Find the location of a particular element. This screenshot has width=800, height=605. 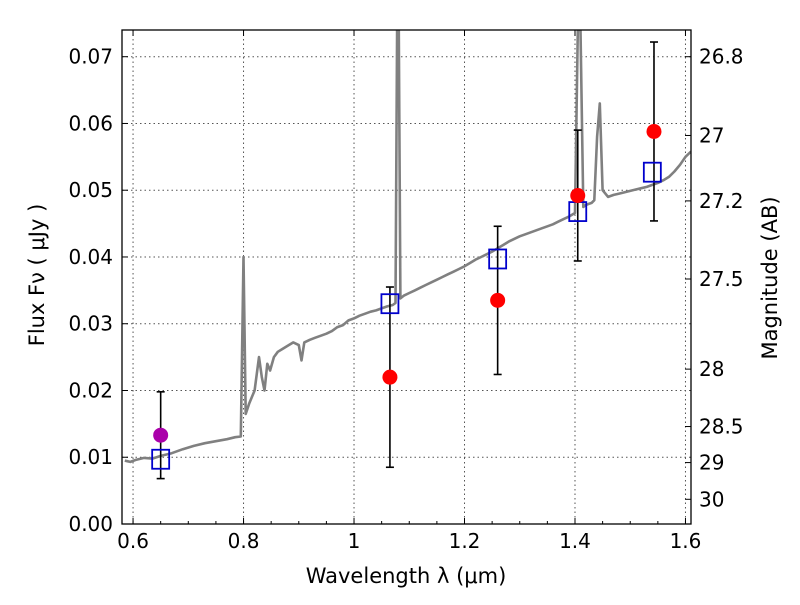

x-tick-label: 1.4 is located at coordinates (575, 541).